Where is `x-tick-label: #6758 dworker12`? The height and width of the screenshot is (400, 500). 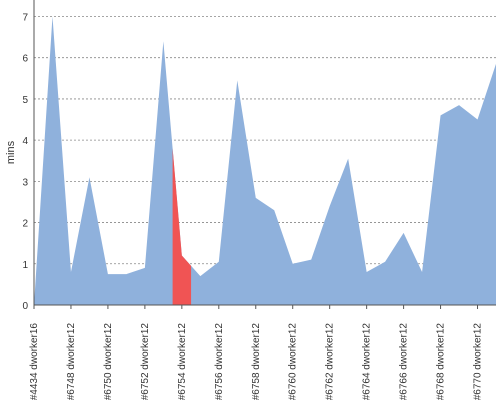
x-tick-label: #6758 dworker12 is located at coordinates (256, 361).